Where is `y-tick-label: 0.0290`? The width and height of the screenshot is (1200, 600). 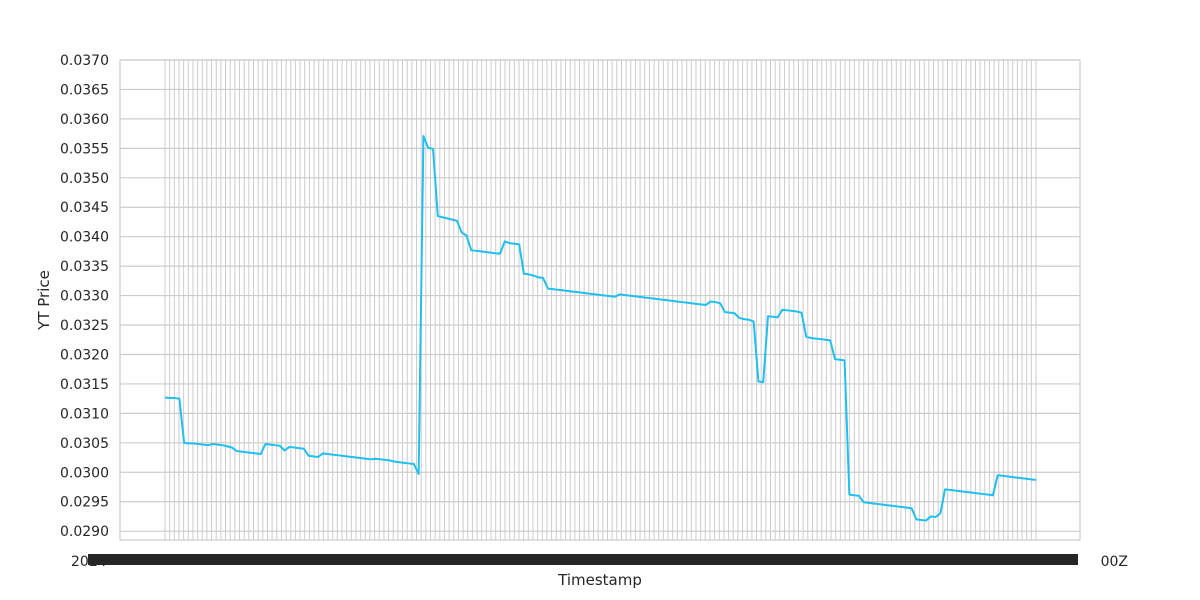
y-tick-label: 0.0290 is located at coordinates (84, 532).